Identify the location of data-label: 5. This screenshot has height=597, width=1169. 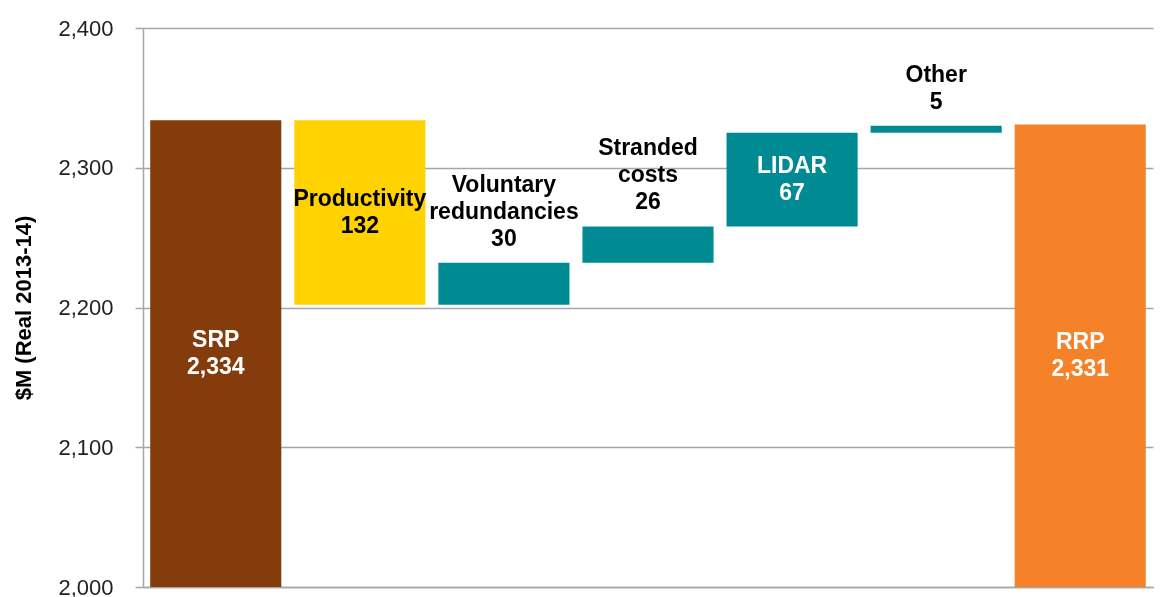
(936, 100).